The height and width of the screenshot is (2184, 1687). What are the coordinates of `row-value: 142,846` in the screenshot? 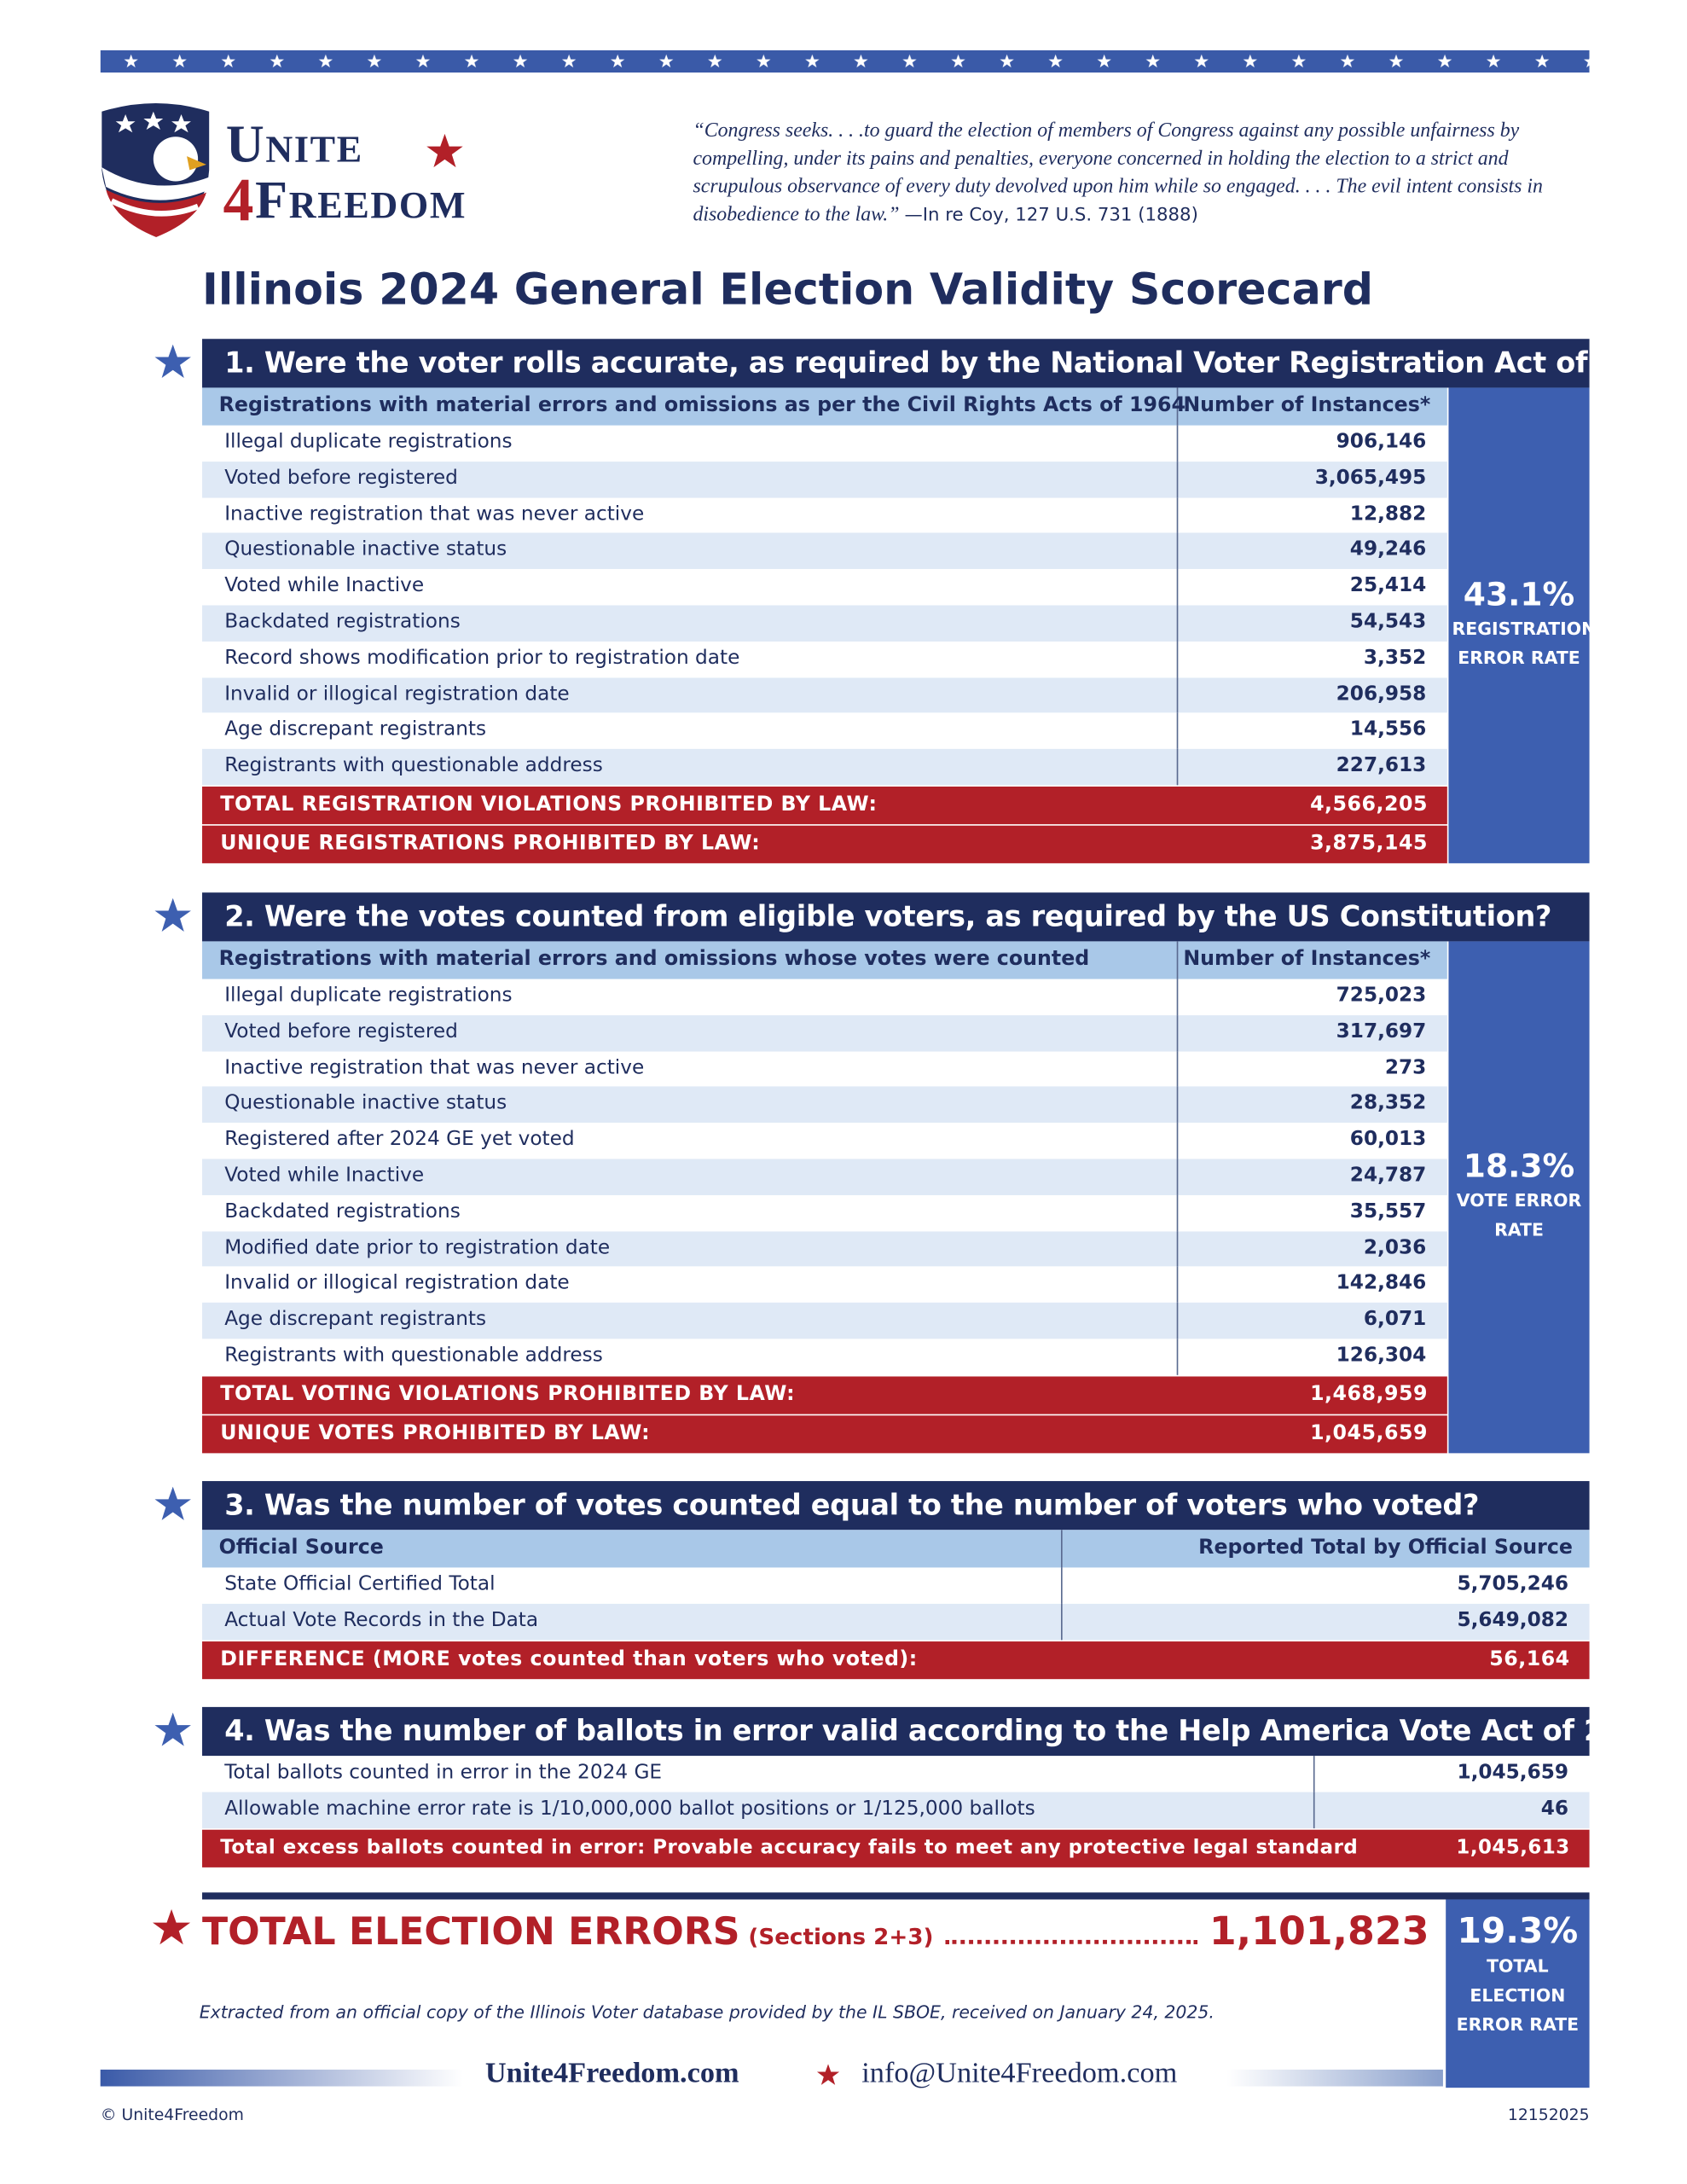 It's located at (1381, 1283).